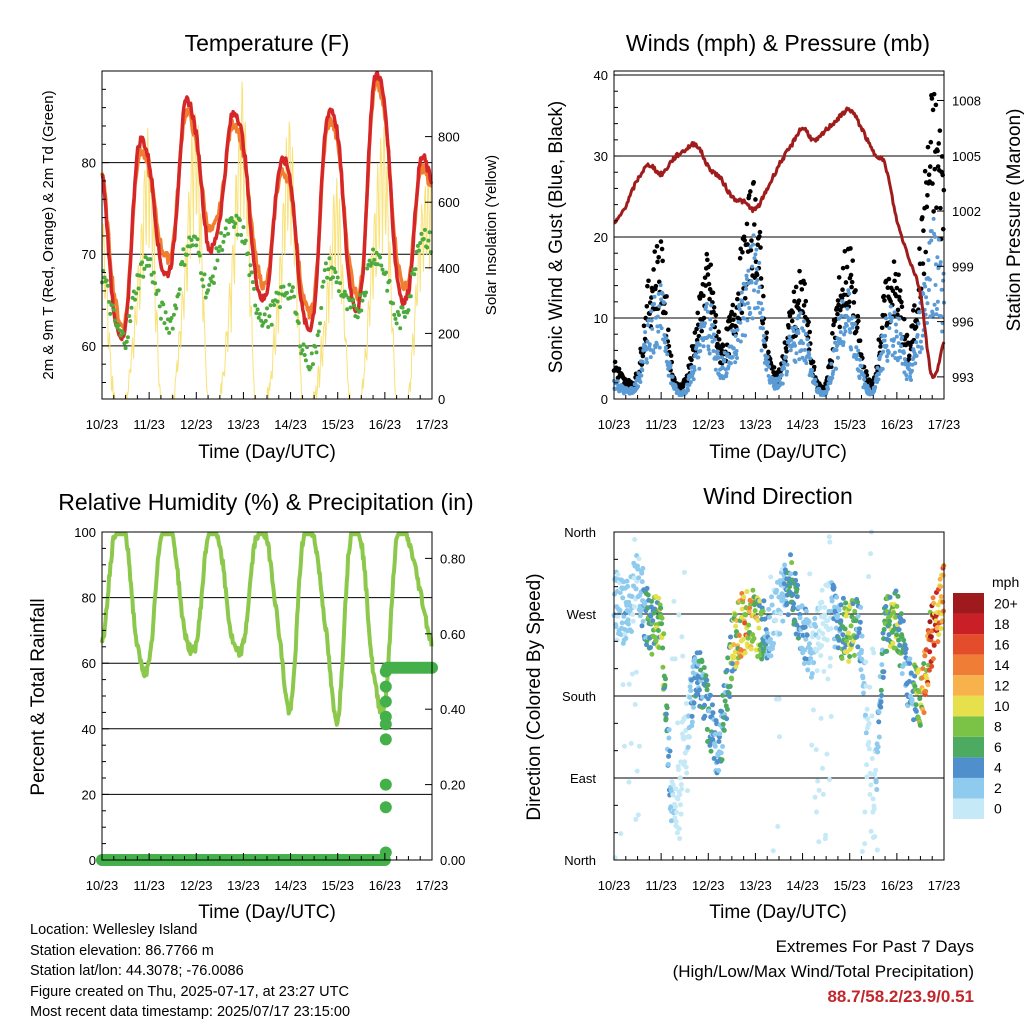 The height and width of the screenshot is (1024, 1024). Describe the element at coordinates (968, 767) in the screenshot. I see `colorbar-swatch` at that location.